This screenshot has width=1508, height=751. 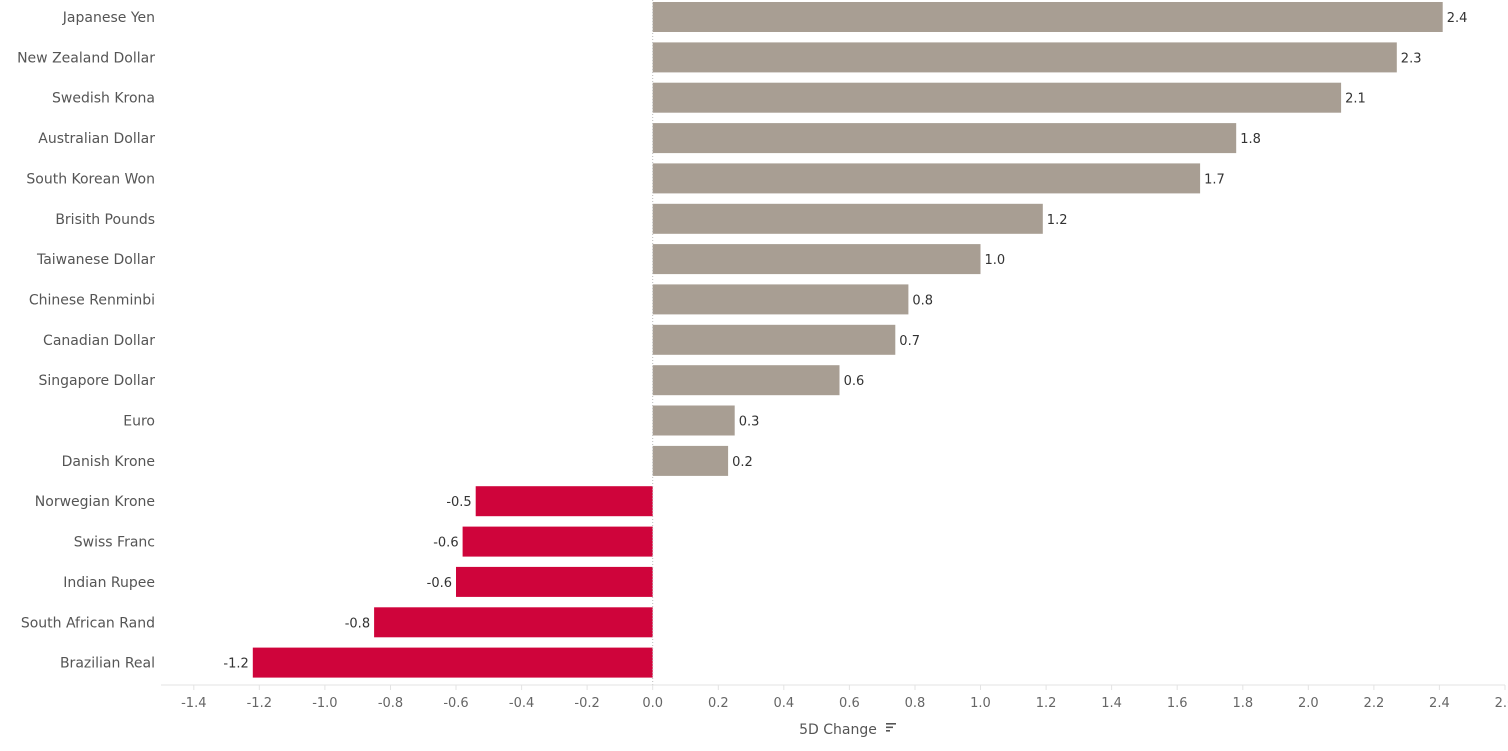 What do you see at coordinates (103, 99) in the screenshot?
I see `category-label: Swedish Krona` at bounding box center [103, 99].